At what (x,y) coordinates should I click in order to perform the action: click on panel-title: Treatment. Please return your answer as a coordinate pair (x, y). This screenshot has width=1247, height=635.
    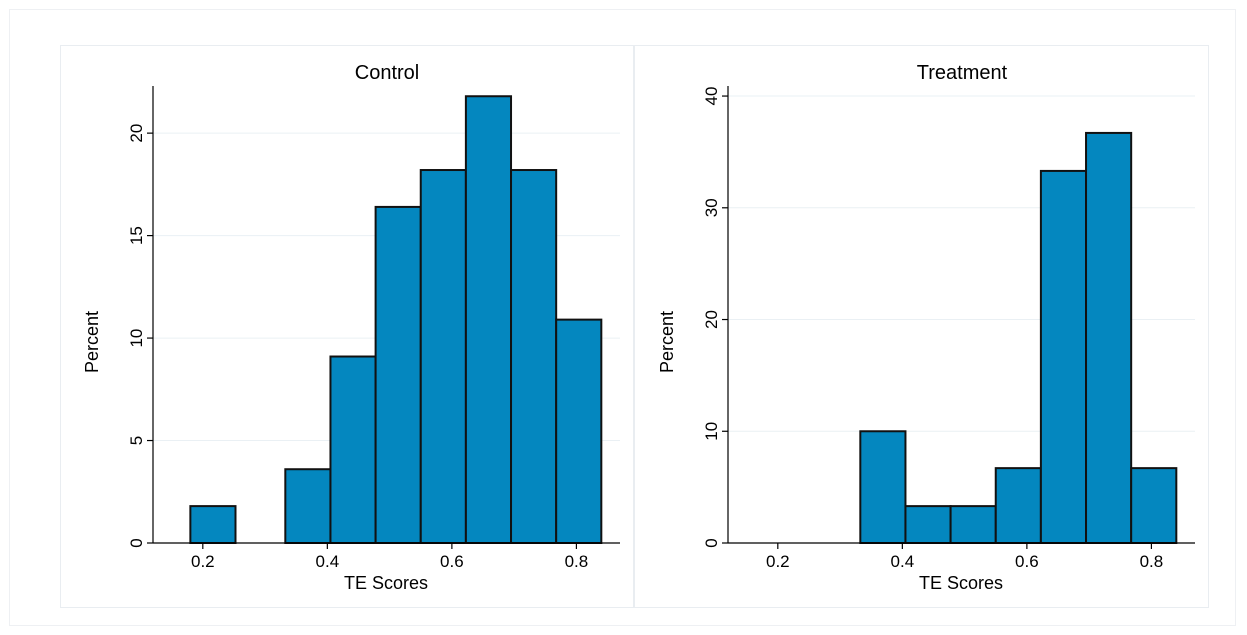
    Looking at the image, I should click on (962, 73).